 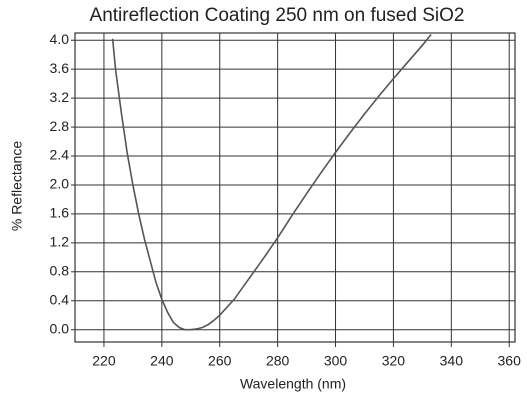 What do you see at coordinates (452, 361) in the screenshot?
I see `x-tick-label: 340` at bounding box center [452, 361].